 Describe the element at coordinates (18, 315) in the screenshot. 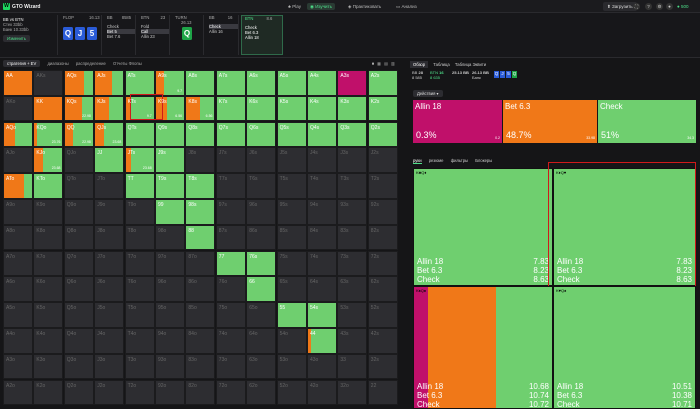

I see `hand-cell: A5o` at that location.